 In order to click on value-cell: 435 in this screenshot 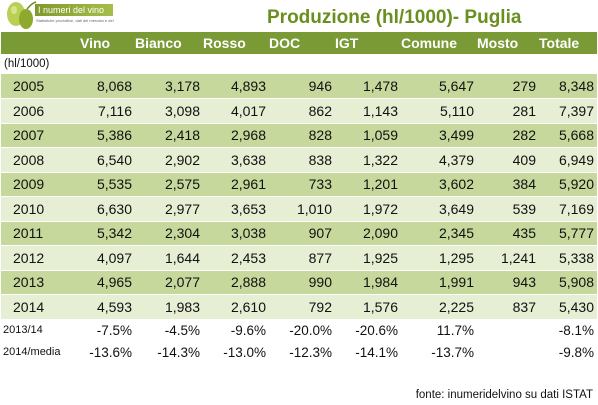, I will do `click(508, 233)`.